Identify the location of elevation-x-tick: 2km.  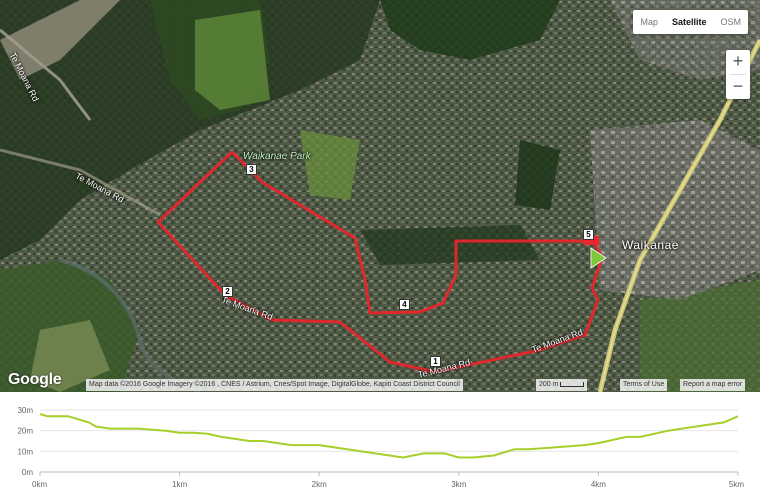
(319, 484).